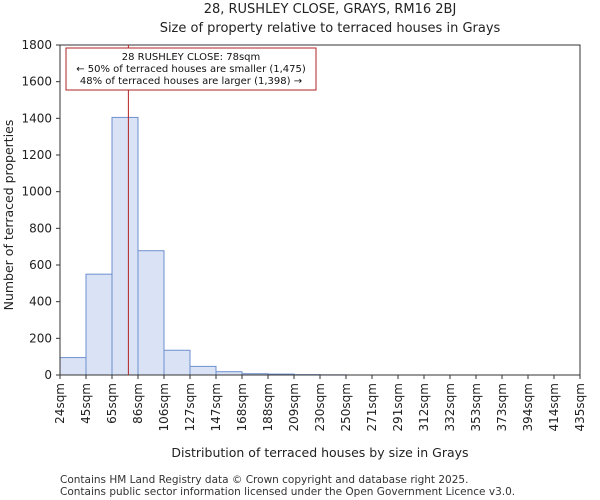  Describe the element at coordinates (554, 407) in the screenshot. I see `x-tick-label: 414sqm` at that location.